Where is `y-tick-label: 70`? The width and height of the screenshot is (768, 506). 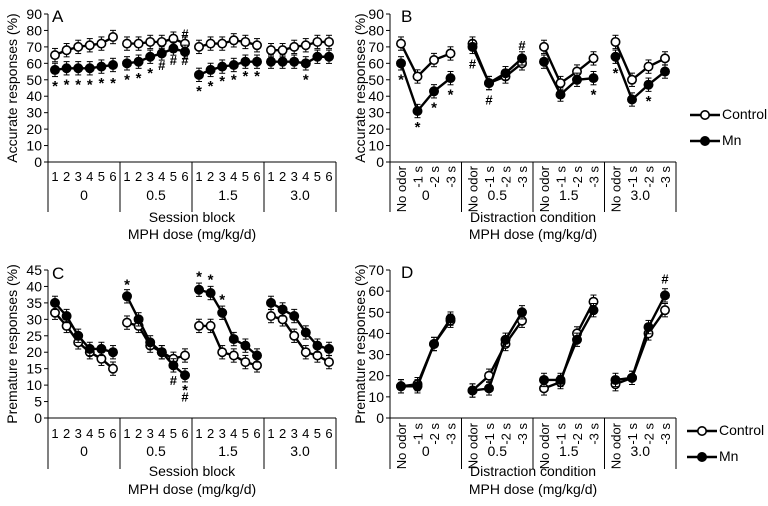 y-tick-label: 70 is located at coordinates (34, 47).